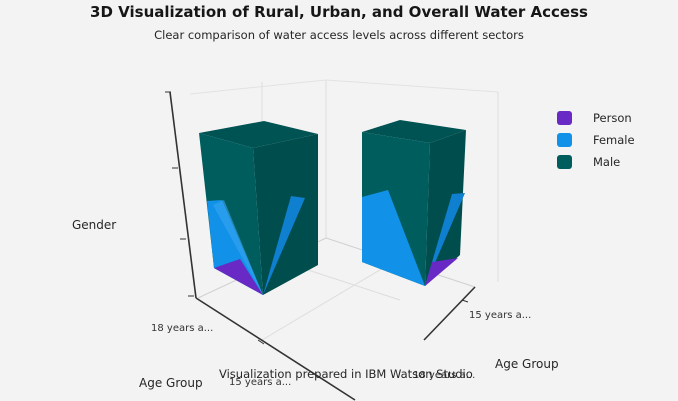 This screenshot has width=678, height=401. Describe the element at coordinates (258, 134) in the screenshot. I see `bar-left-top` at that location.